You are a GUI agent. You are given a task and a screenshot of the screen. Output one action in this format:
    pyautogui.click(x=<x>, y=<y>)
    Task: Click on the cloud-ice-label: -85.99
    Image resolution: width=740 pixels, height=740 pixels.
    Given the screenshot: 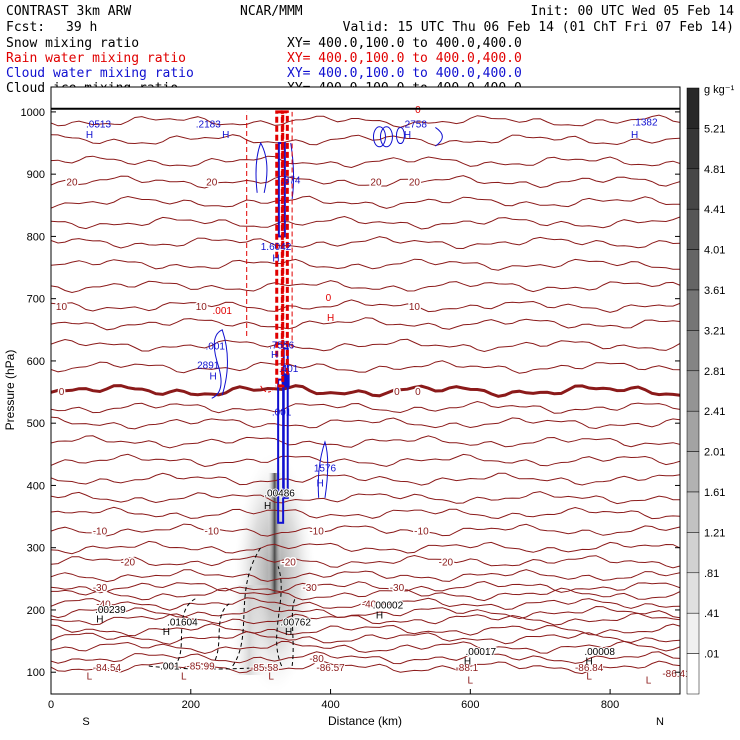 What is the action you would take?
    pyautogui.click(x=200, y=667)
    